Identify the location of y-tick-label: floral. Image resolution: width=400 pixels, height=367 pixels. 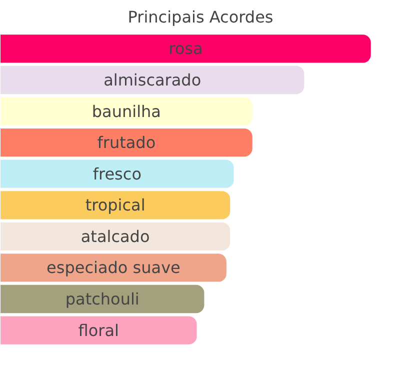
(99, 330).